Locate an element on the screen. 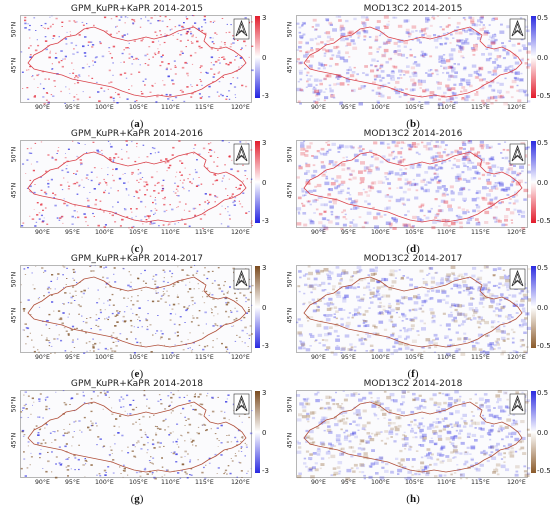 The height and width of the screenshot is (510, 550). panel-title: GPM_KuPR+KaPR 2014-2015 is located at coordinates (137, 9).